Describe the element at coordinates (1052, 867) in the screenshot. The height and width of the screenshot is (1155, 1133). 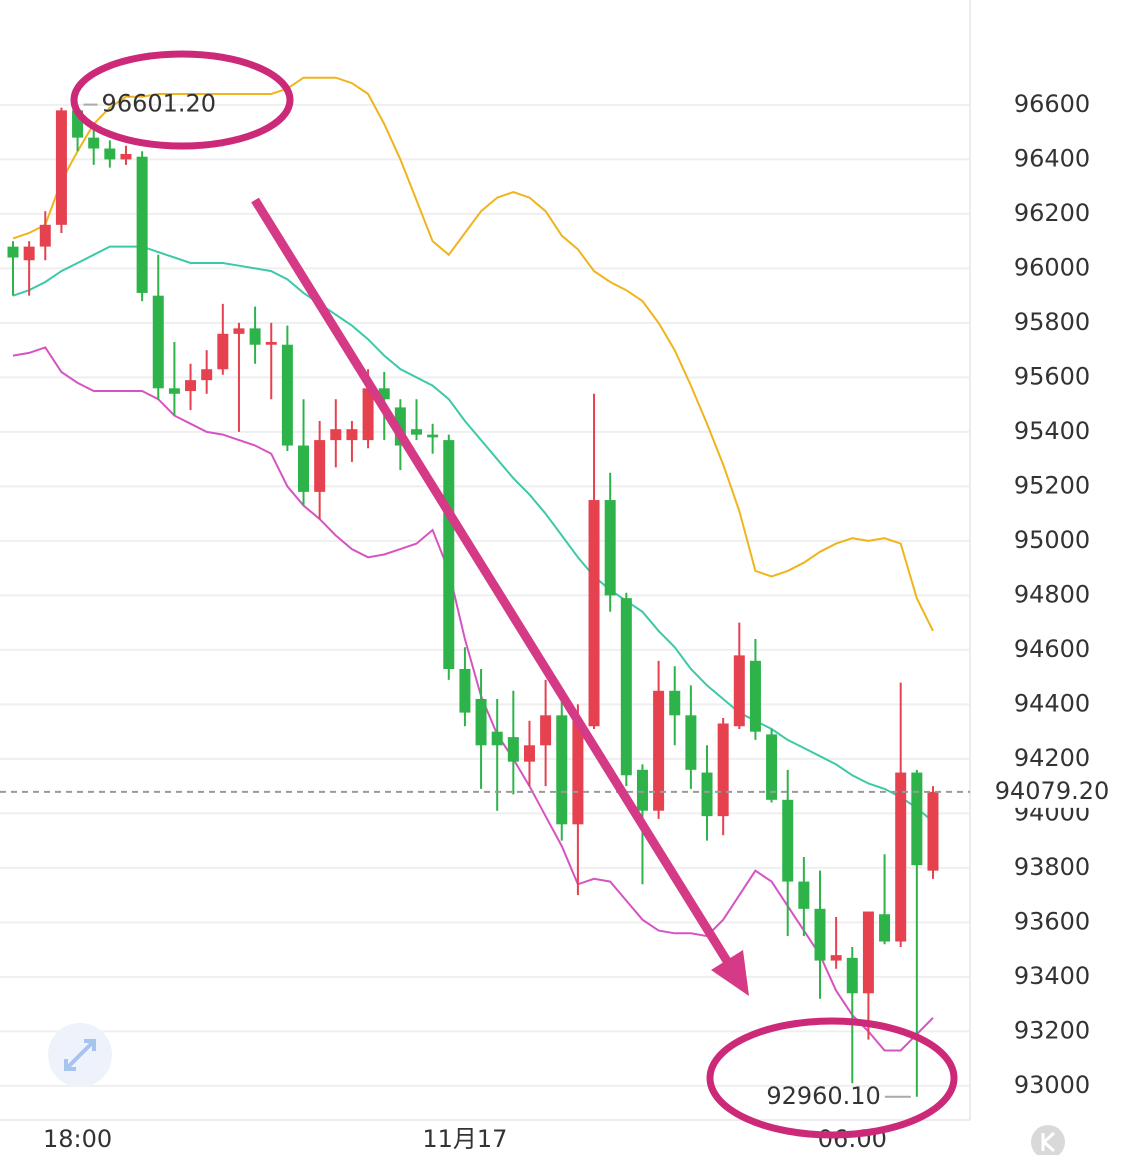
I see `y-tick-label: 93800` at that location.